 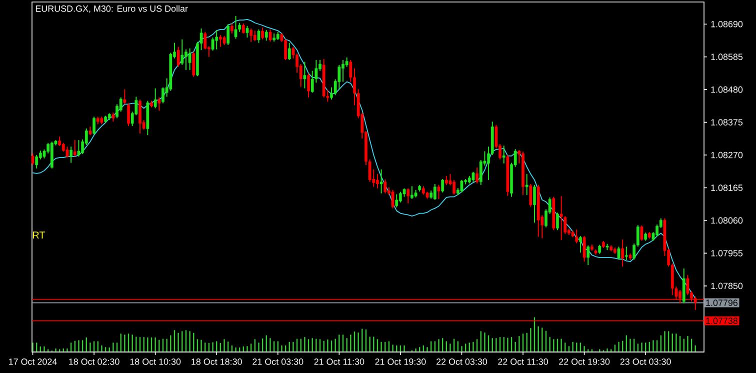 I want to click on y-tick-label: 1.08480, so click(x=727, y=89).